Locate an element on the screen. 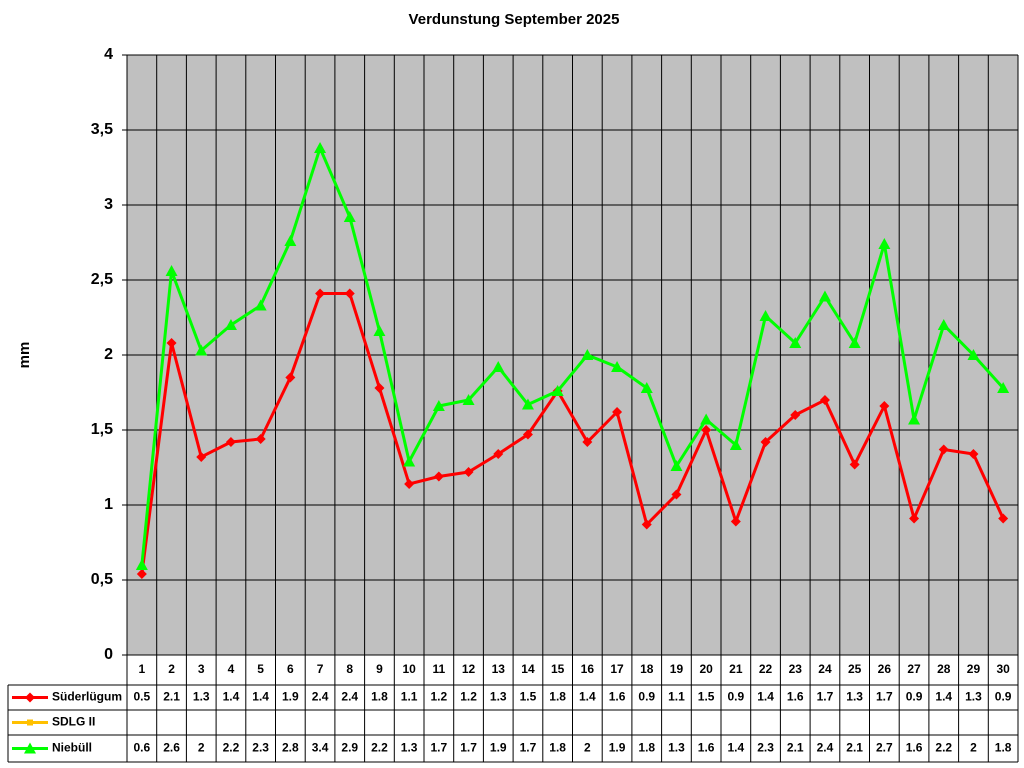 This screenshot has height=768, width=1024. data-label: 2.2 is located at coordinates (943, 748).